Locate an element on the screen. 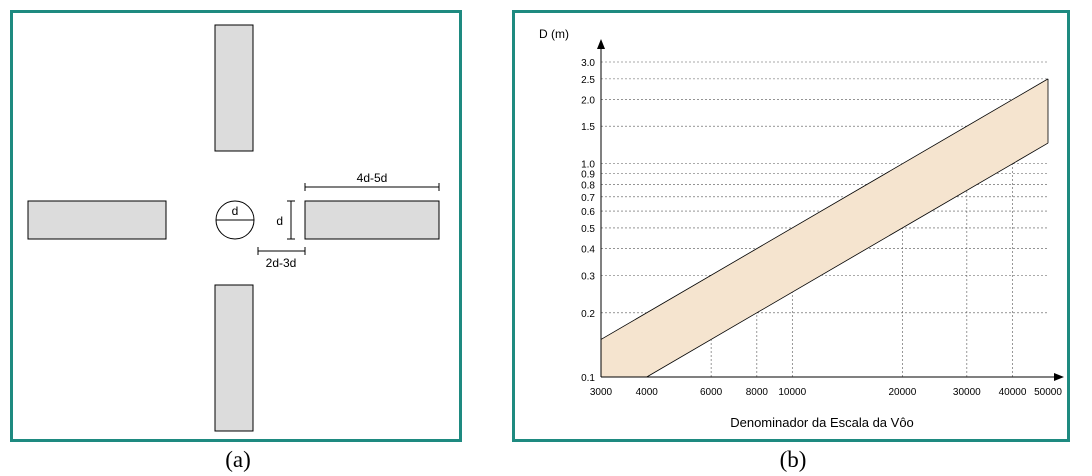  x-axis-label: Denominador da Escala da Vôo is located at coordinates (822, 422).